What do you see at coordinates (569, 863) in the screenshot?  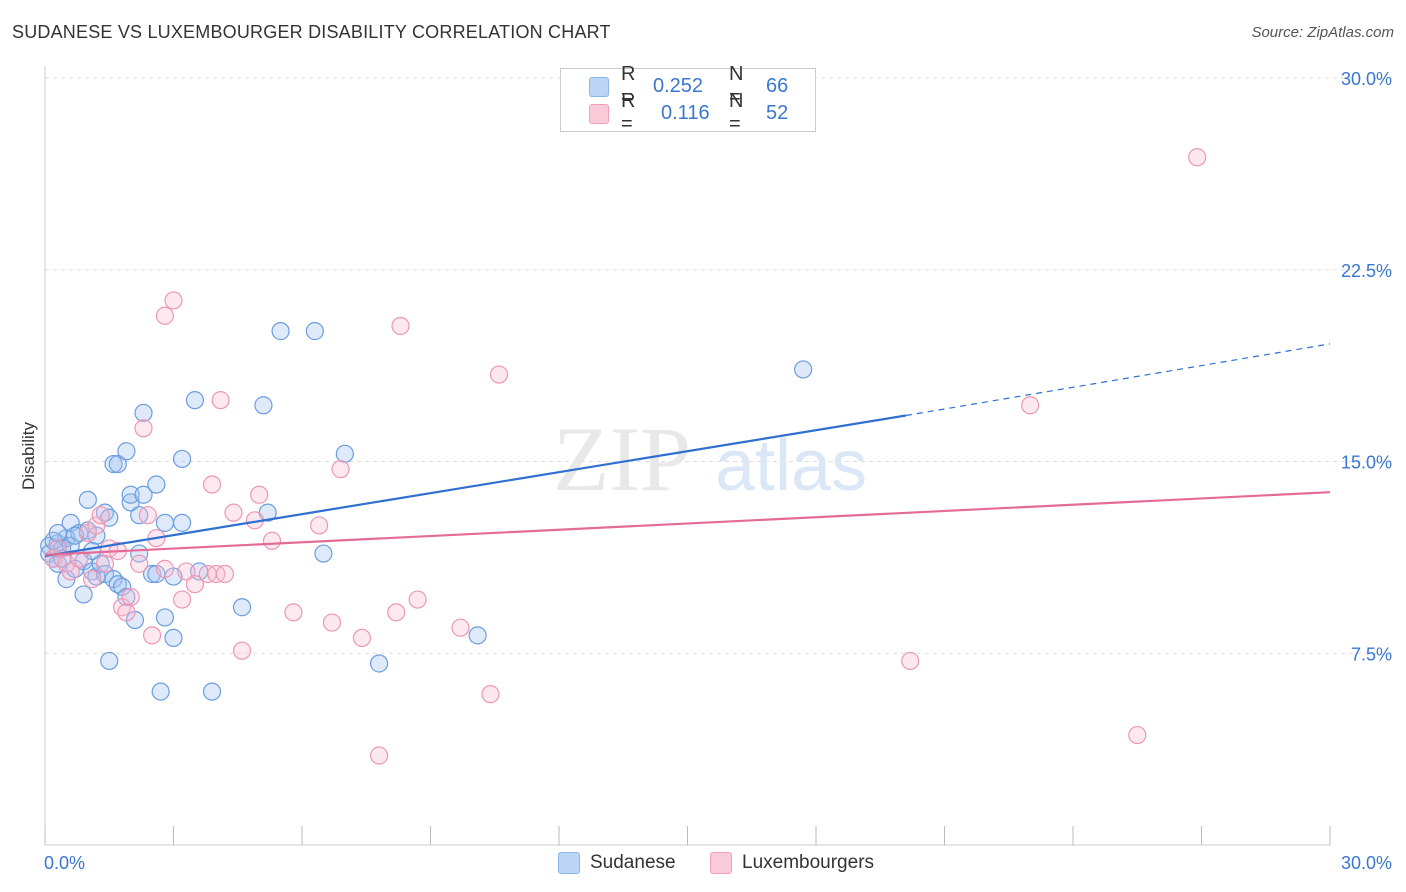 I see `series-swatch-sudanese` at bounding box center [569, 863].